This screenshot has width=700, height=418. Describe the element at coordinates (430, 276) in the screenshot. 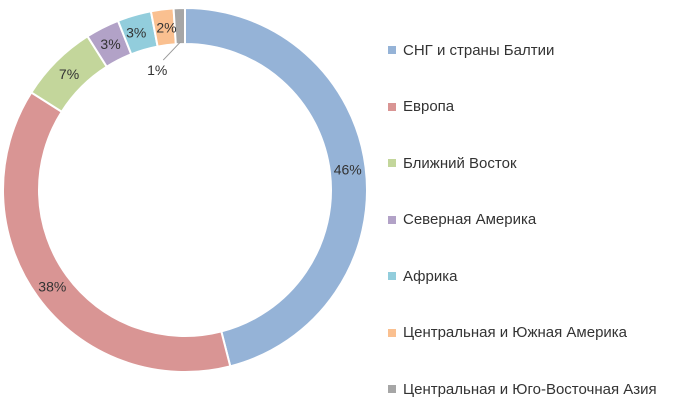

I see `legend-label: Африка` at that location.